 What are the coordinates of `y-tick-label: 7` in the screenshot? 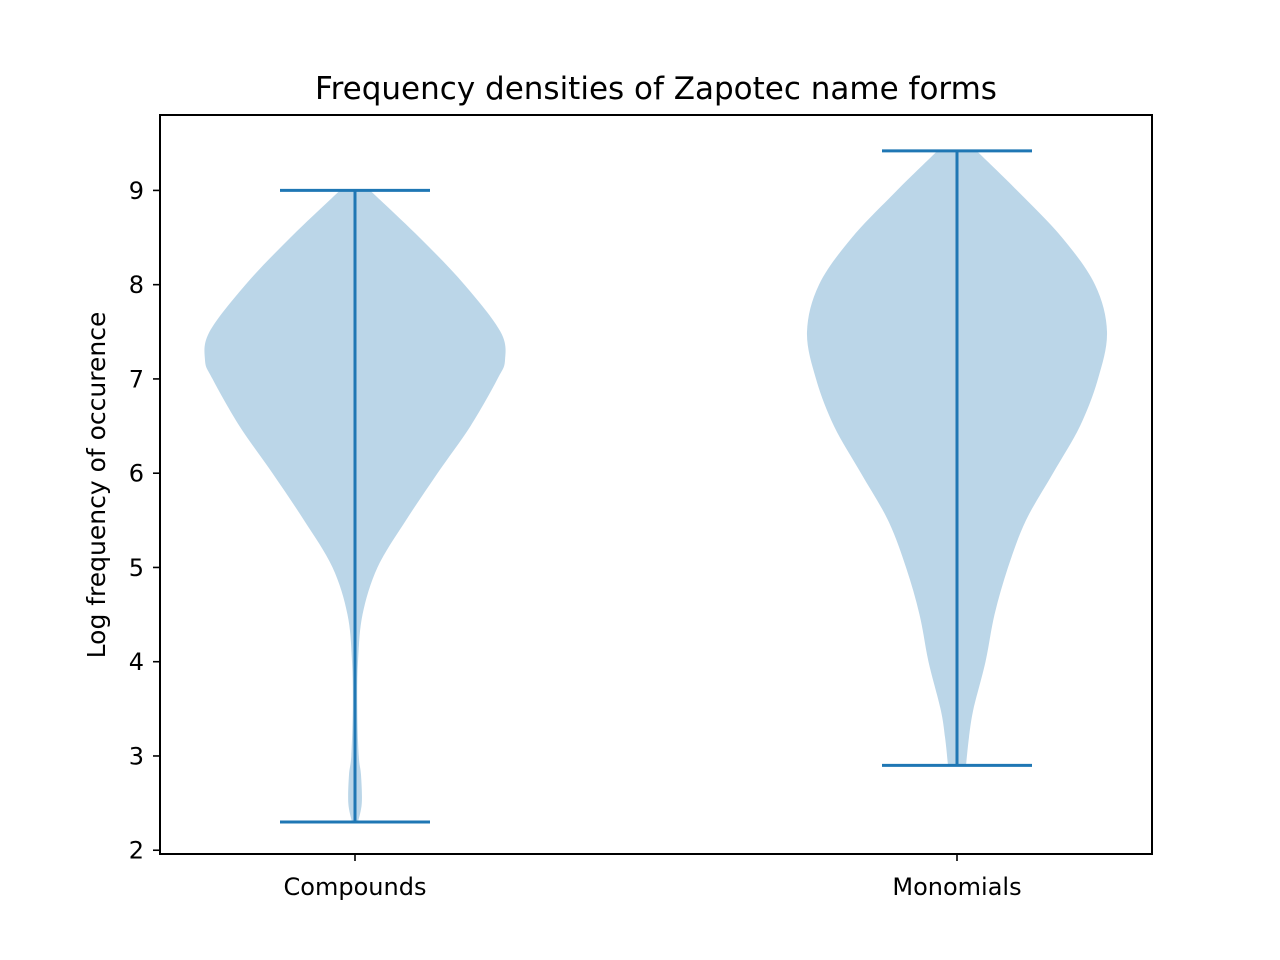 It's located at (136, 379).